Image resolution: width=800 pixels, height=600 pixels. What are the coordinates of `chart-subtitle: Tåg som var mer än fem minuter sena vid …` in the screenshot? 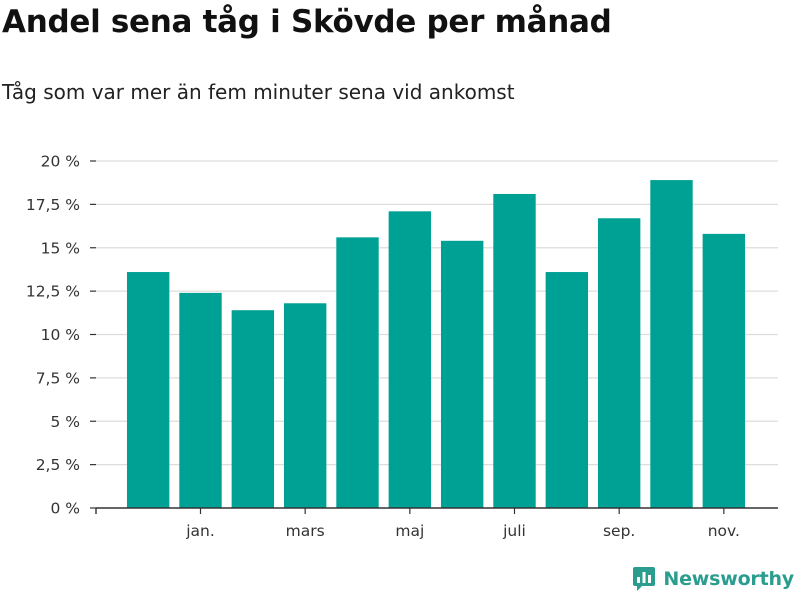 It's located at (258, 92).